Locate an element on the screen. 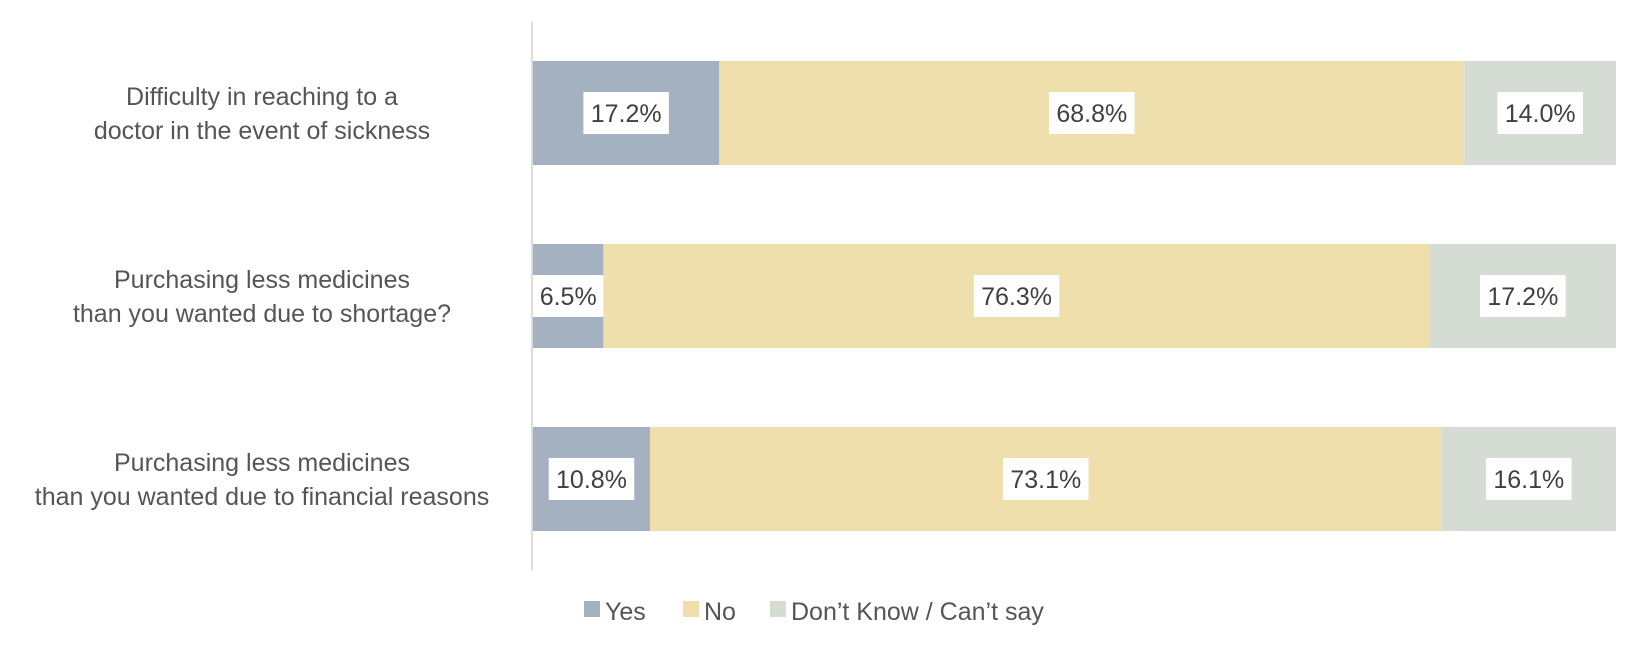 The width and height of the screenshot is (1636, 650). data-label: 73.1% is located at coordinates (1045, 480).